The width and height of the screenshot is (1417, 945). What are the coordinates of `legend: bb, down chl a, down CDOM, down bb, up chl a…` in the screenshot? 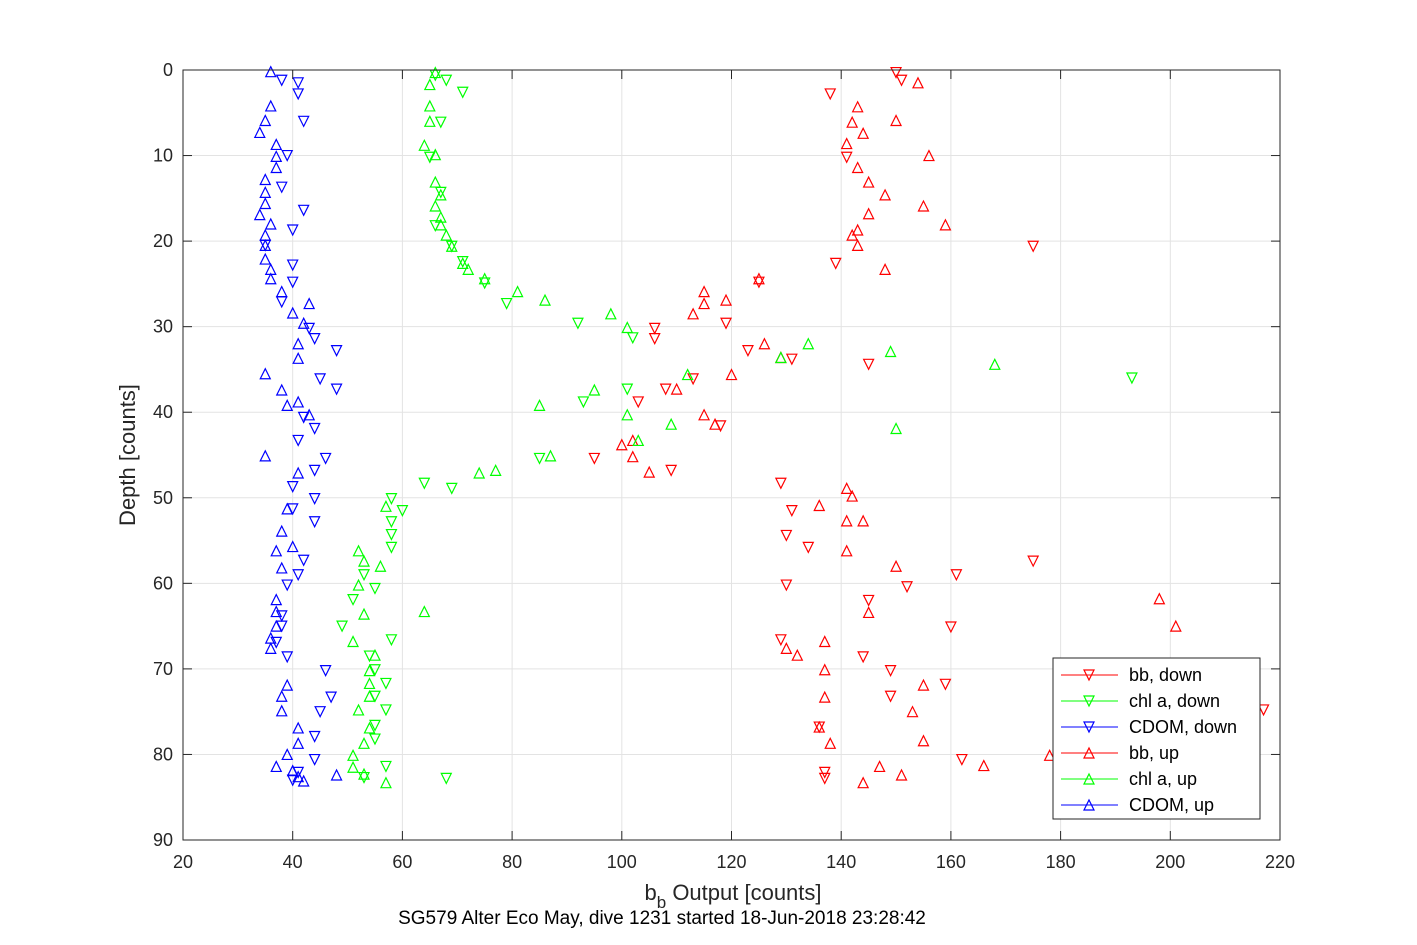 It's located at (1156, 738).